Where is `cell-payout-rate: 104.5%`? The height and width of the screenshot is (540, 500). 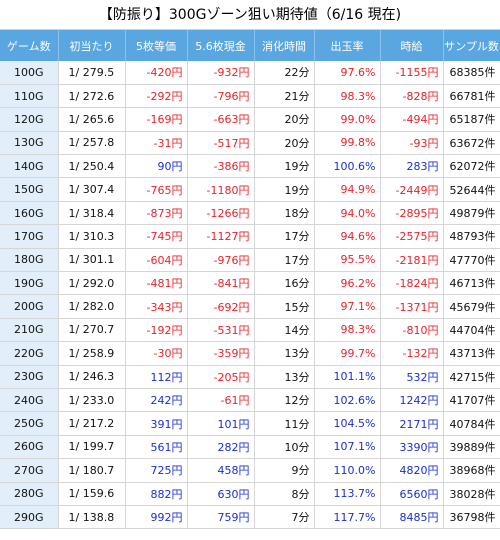
cell-payout-rate: 104.5% is located at coordinates (347, 423).